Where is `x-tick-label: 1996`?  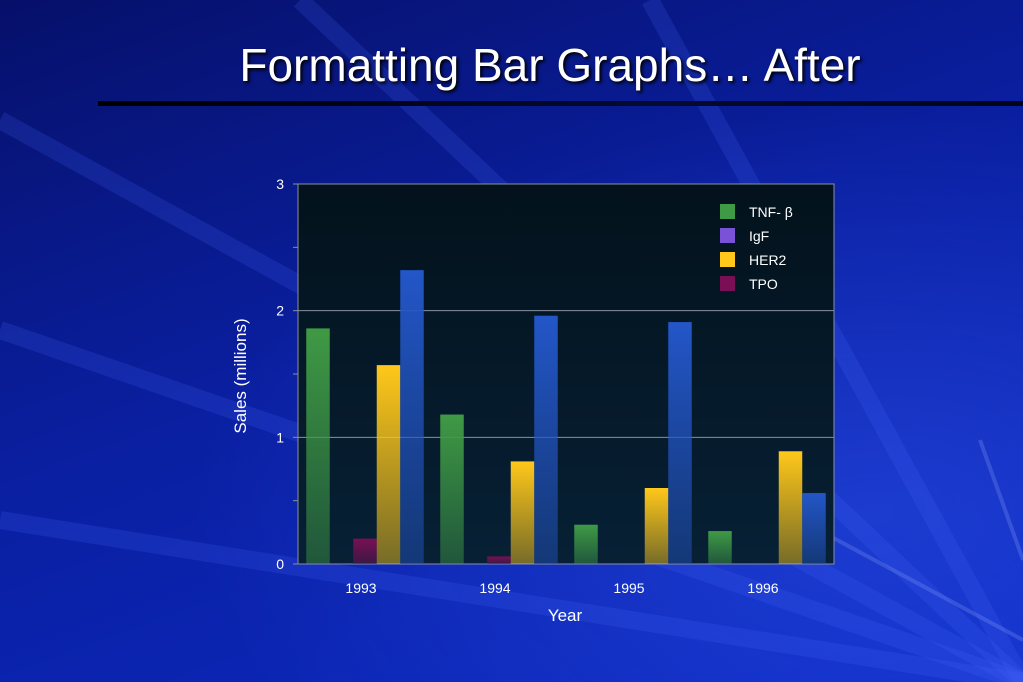 x-tick-label: 1996 is located at coordinates (762, 588).